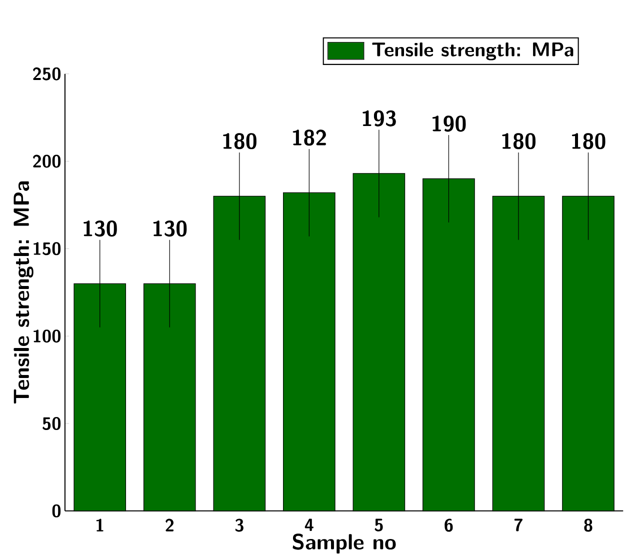 The width and height of the screenshot is (632, 557). Describe the element at coordinates (309, 138) in the screenshot. I see `data-label: 182` at that location.